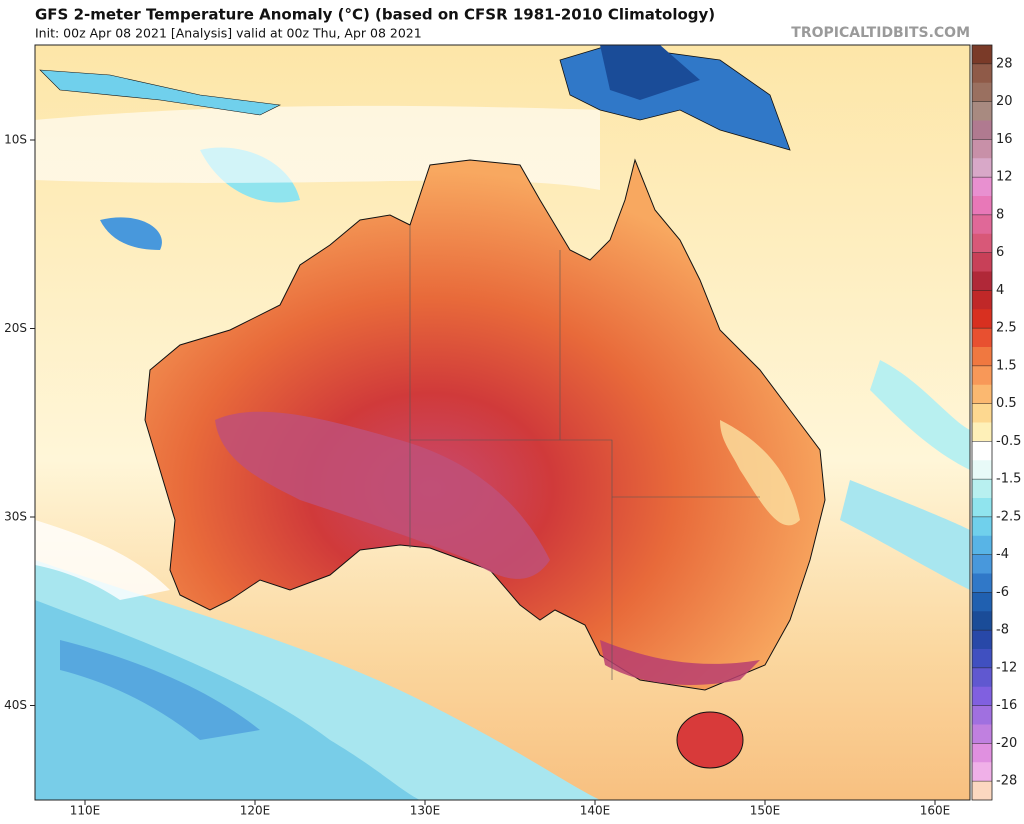 Image resolution: width=1024 pixels, height=824 pixels. Describe the element at coordinates (255, 811) in the screenshot. I see `lon-label: 120E` at that location.